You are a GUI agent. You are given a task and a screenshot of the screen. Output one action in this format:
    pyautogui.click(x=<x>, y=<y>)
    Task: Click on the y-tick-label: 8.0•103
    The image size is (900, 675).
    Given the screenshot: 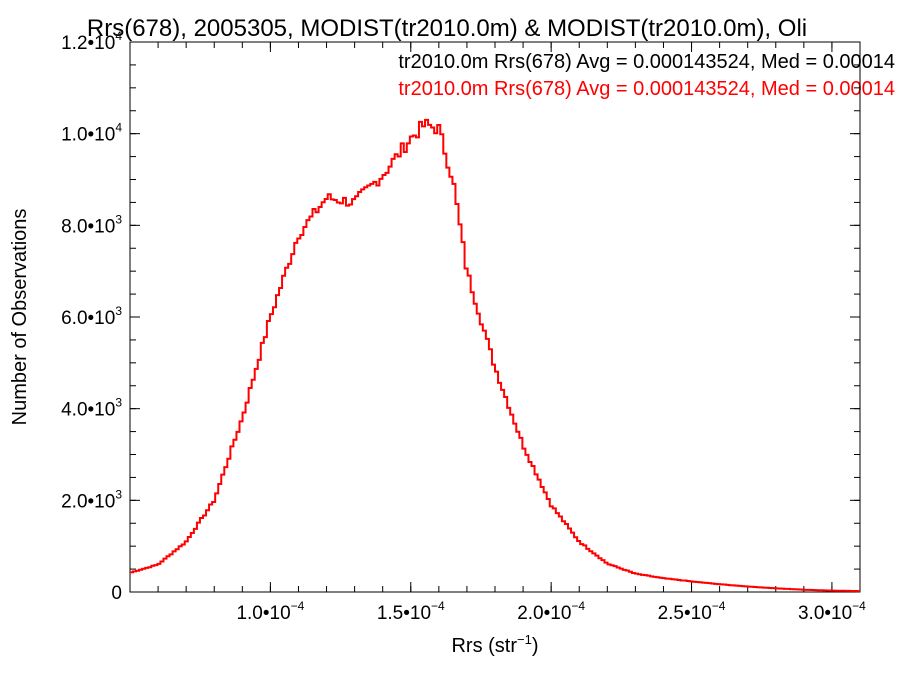 What is the action you would take?
    pyautogui.click(x=91, y=224)
    